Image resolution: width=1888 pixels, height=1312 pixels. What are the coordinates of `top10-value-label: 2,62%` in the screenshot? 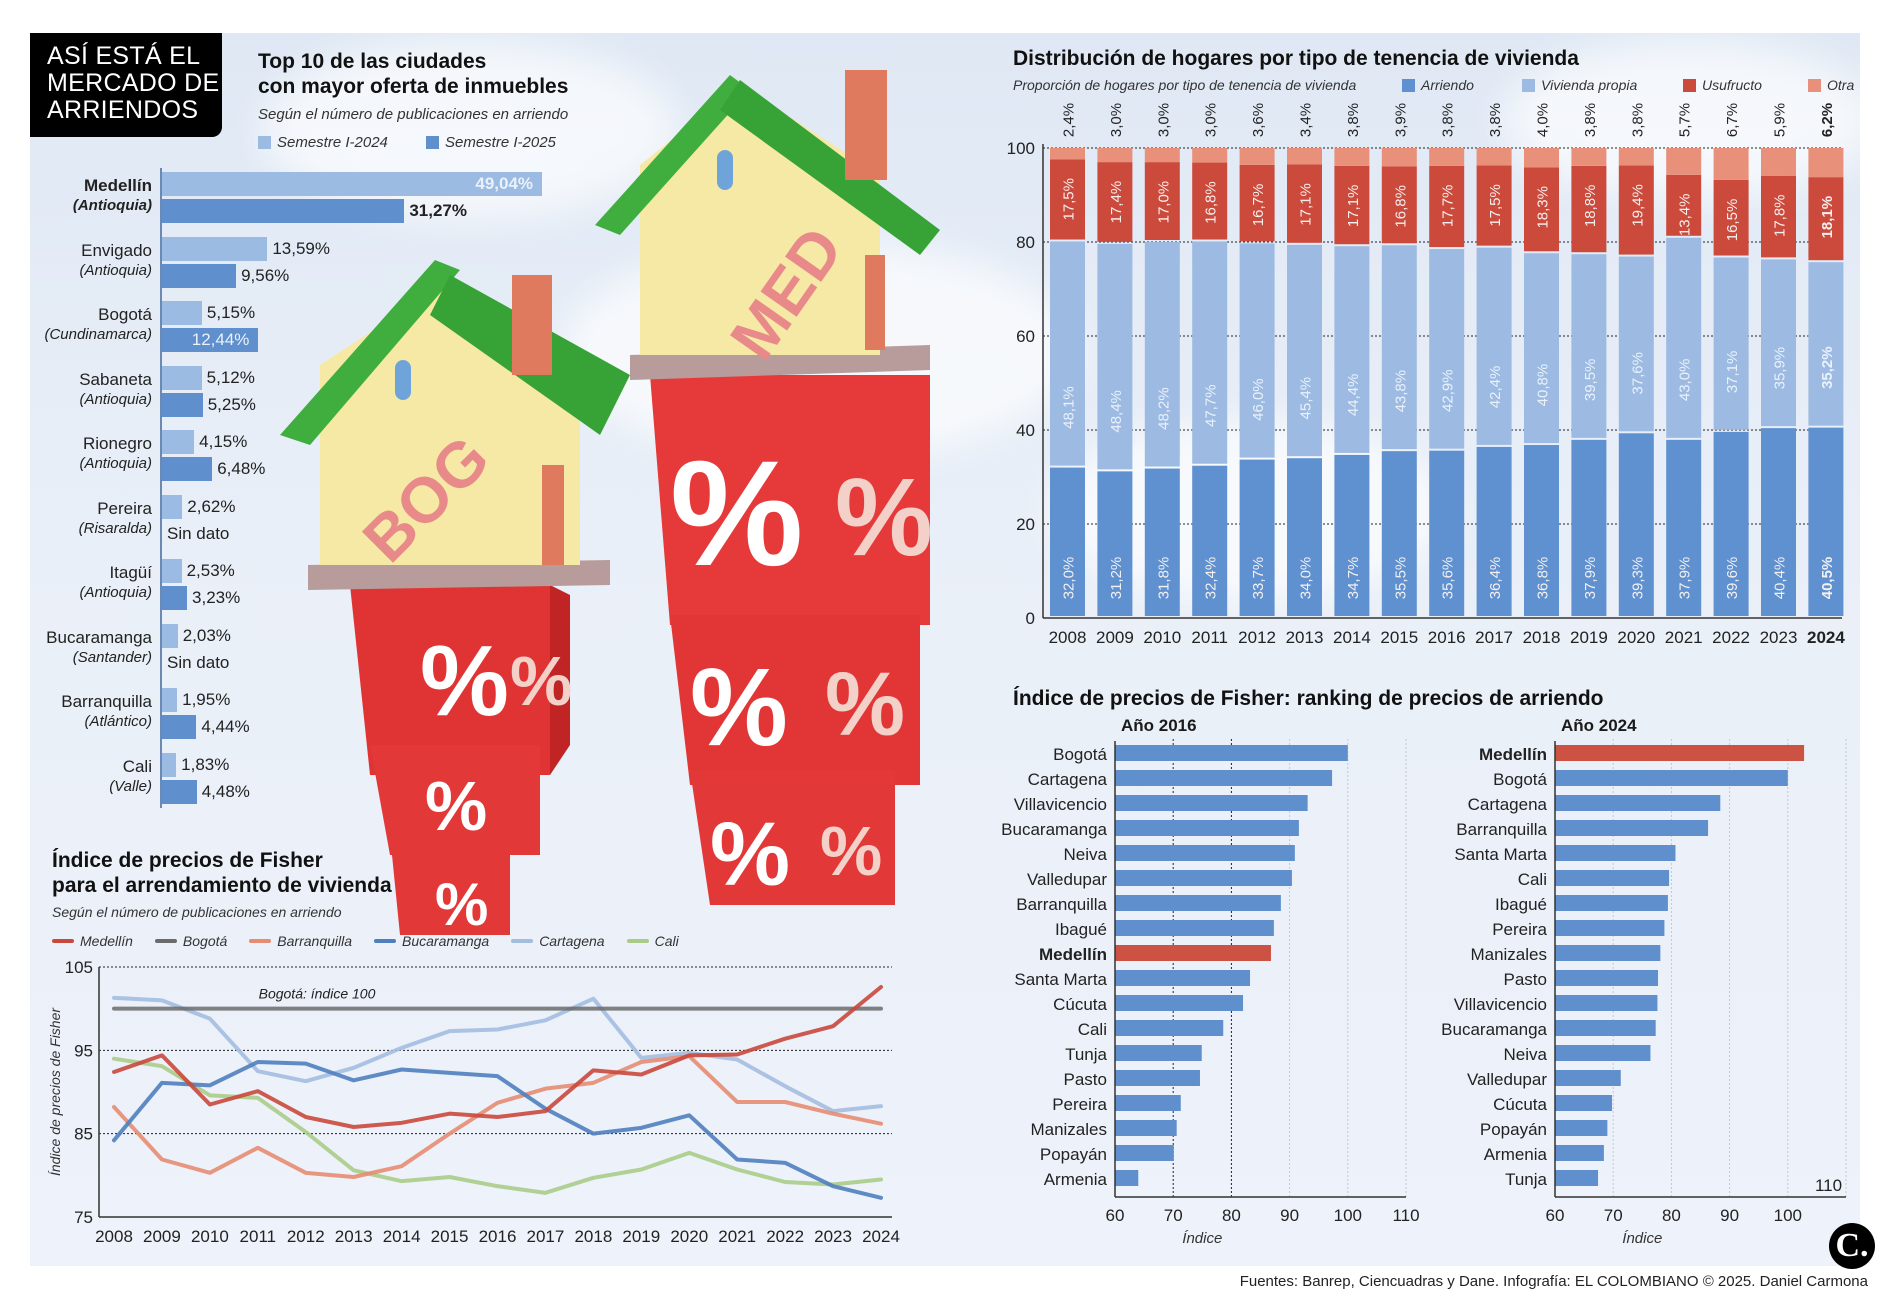 It's located at (211, 506).